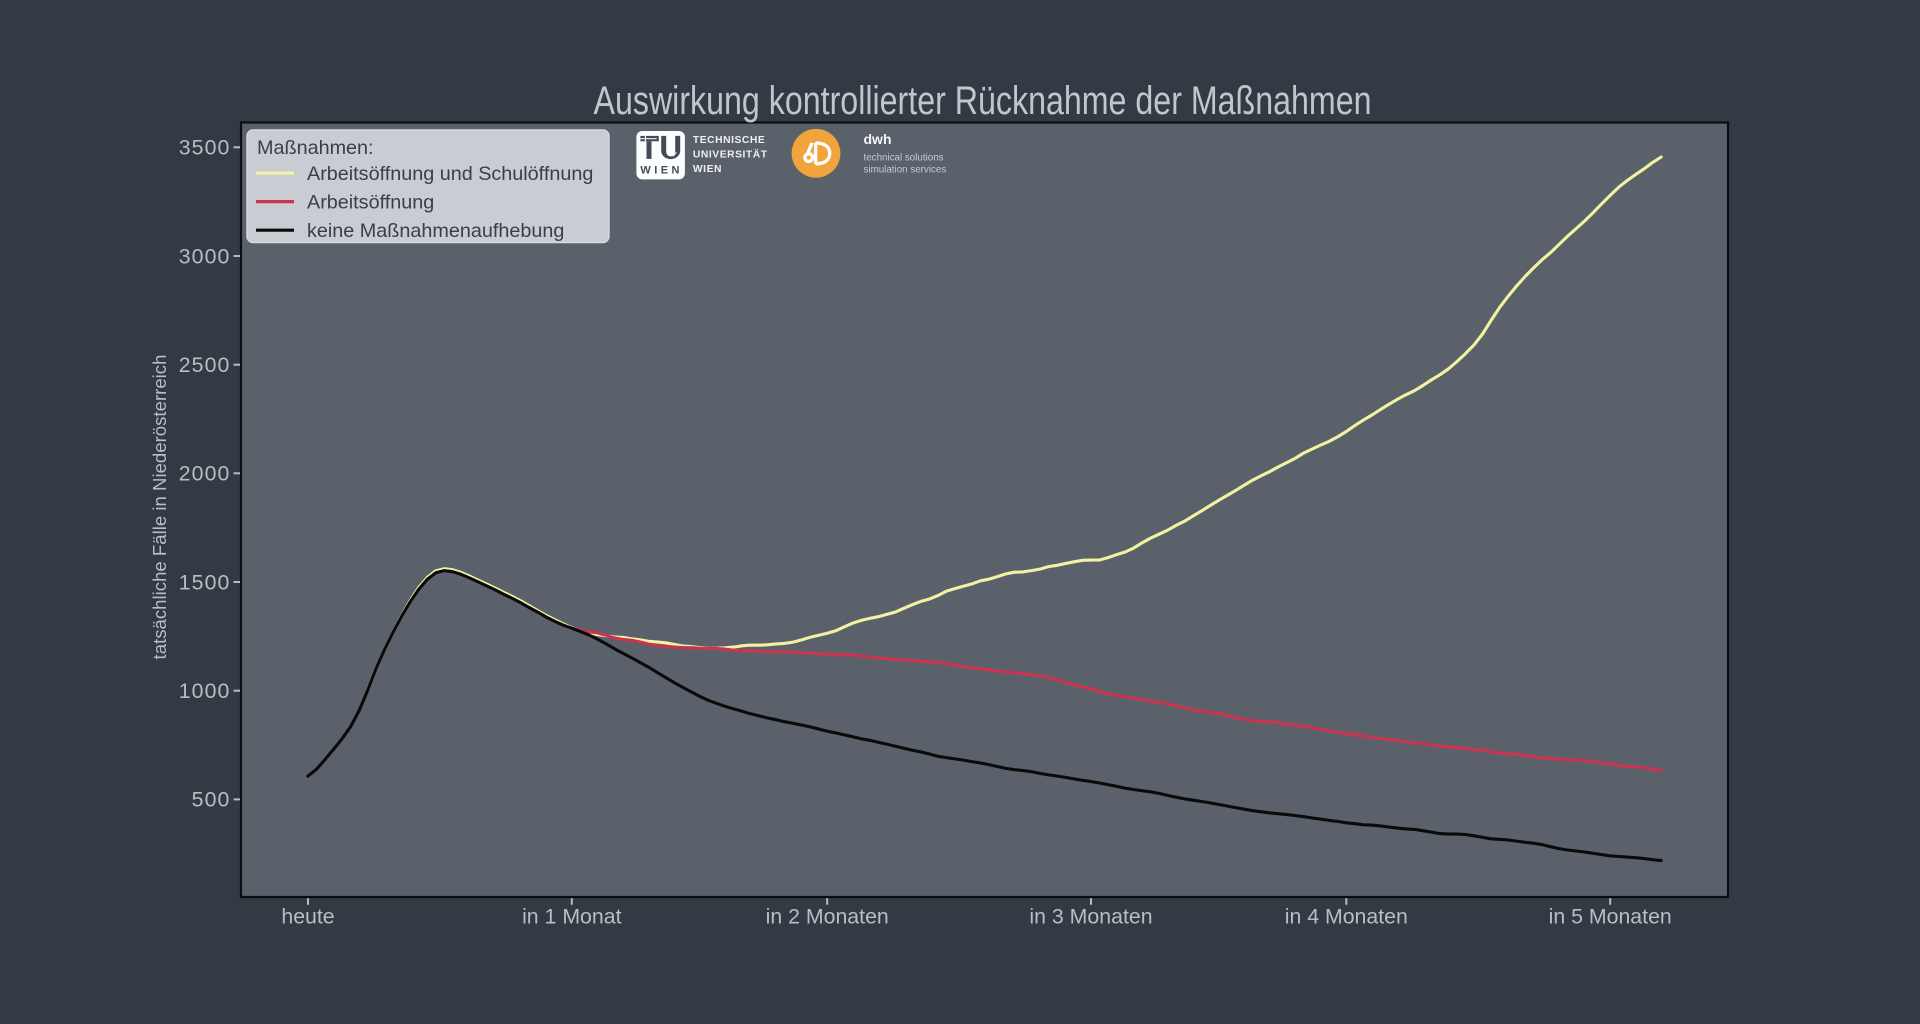 This screenshot has width=1920, height=1024. I want to click on svg-text: 3500, so click(205, 148).